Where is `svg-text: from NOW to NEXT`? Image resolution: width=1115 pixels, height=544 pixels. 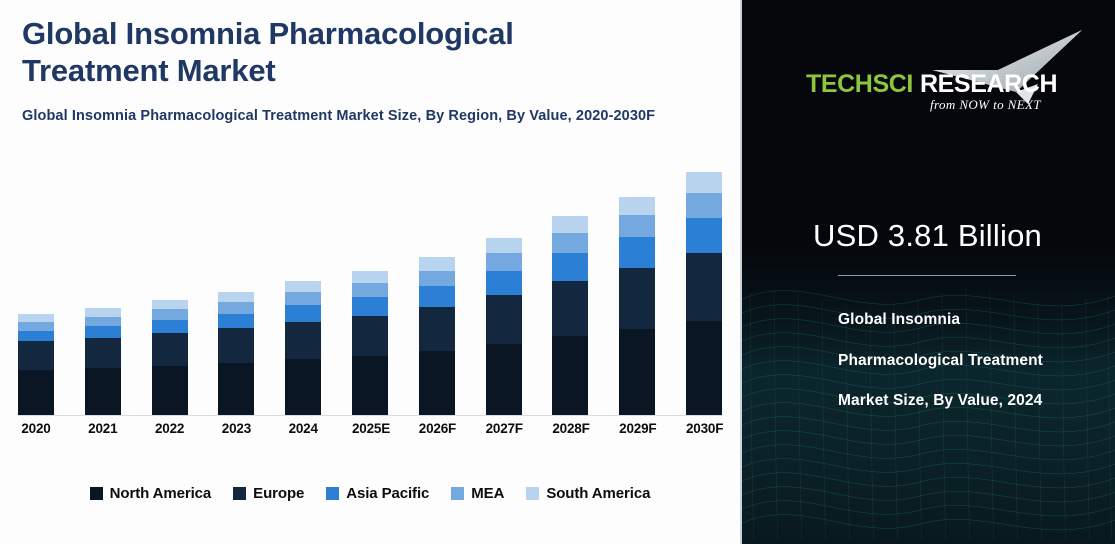 svg-text: from NOW to NEXT is located at coordinates (985, 104).